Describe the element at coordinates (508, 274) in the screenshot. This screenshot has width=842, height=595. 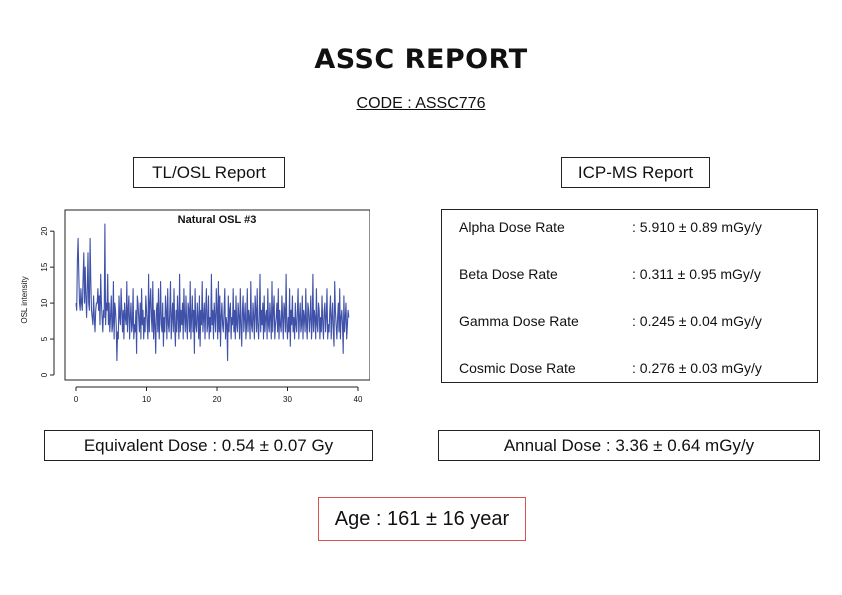
I see `dose-rate-name: Beta Dose Rate` at that location.